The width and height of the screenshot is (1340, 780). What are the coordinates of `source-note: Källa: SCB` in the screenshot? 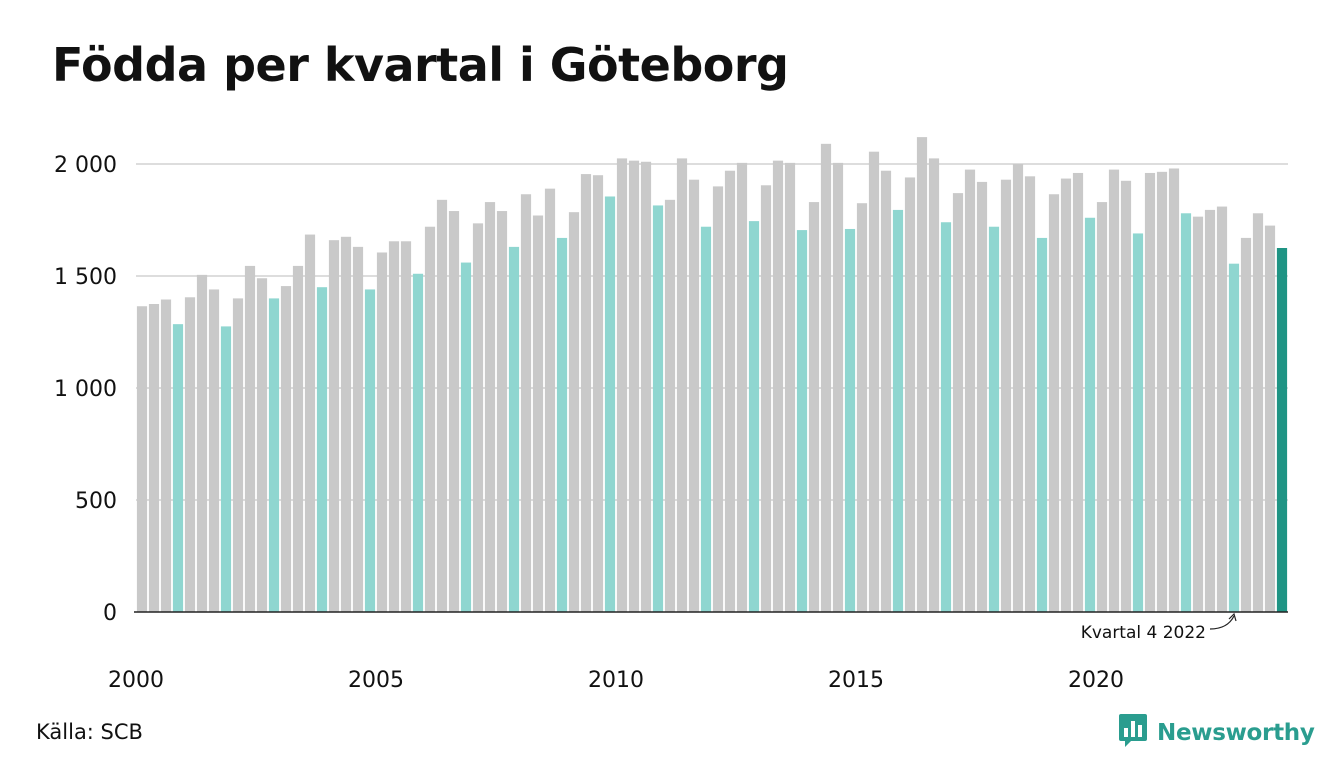 It's located at (89, 732).